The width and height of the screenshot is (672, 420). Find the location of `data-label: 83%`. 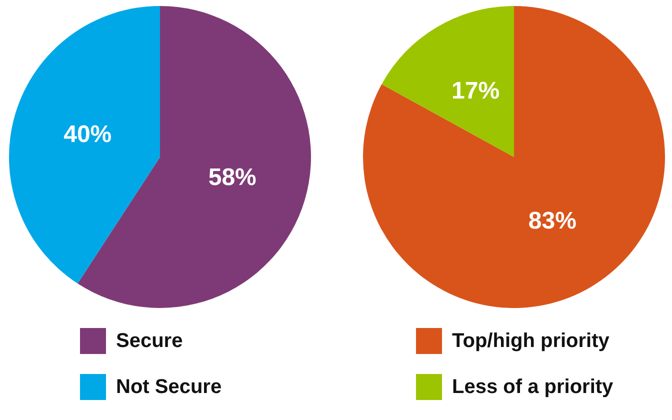

data-label: 83% is located at coordinates (552, 221).